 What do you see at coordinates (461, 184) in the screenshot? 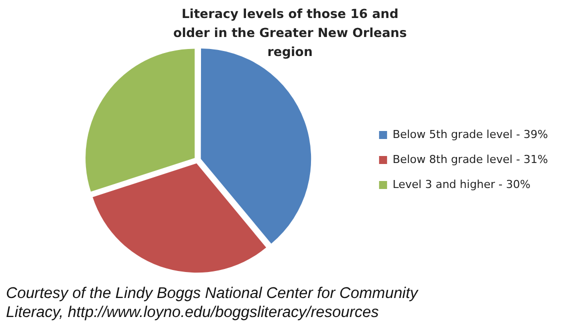
I see `legend-label: Level 3 and higher - 30%` at bounding box center [461, 184].